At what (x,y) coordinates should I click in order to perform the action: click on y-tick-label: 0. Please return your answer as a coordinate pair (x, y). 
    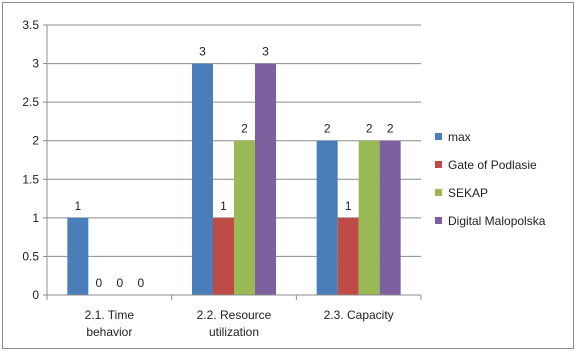
    Looking at the image, I should click on (35, 295).